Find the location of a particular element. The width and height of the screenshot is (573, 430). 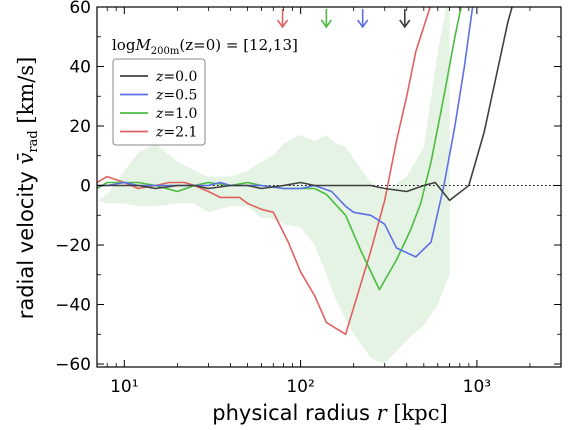

y-tick-label: 20 is located at coordinates (80, 127).